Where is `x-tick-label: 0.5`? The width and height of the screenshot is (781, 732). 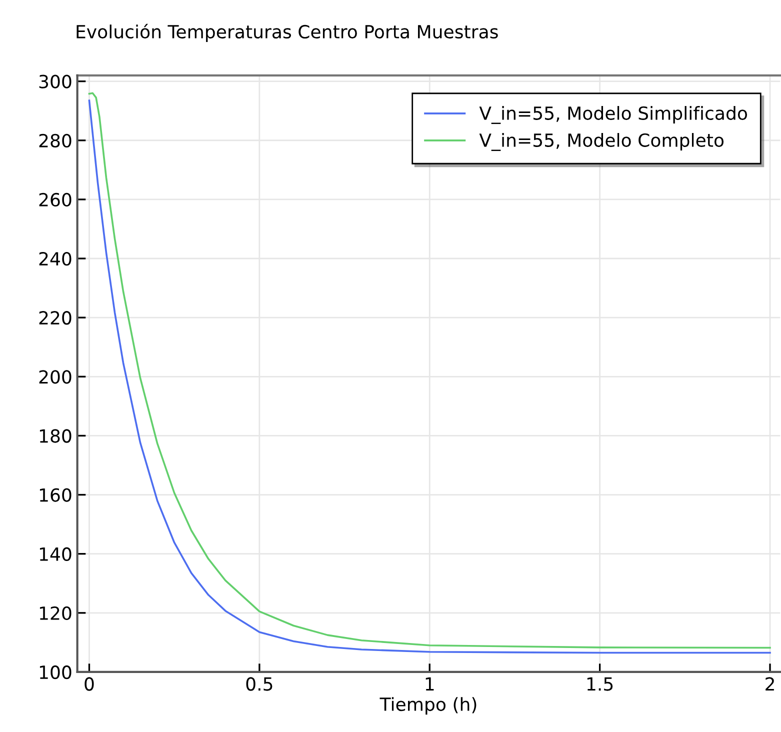
x-tick-label: 0.5 is located at coordinates (259, 684).